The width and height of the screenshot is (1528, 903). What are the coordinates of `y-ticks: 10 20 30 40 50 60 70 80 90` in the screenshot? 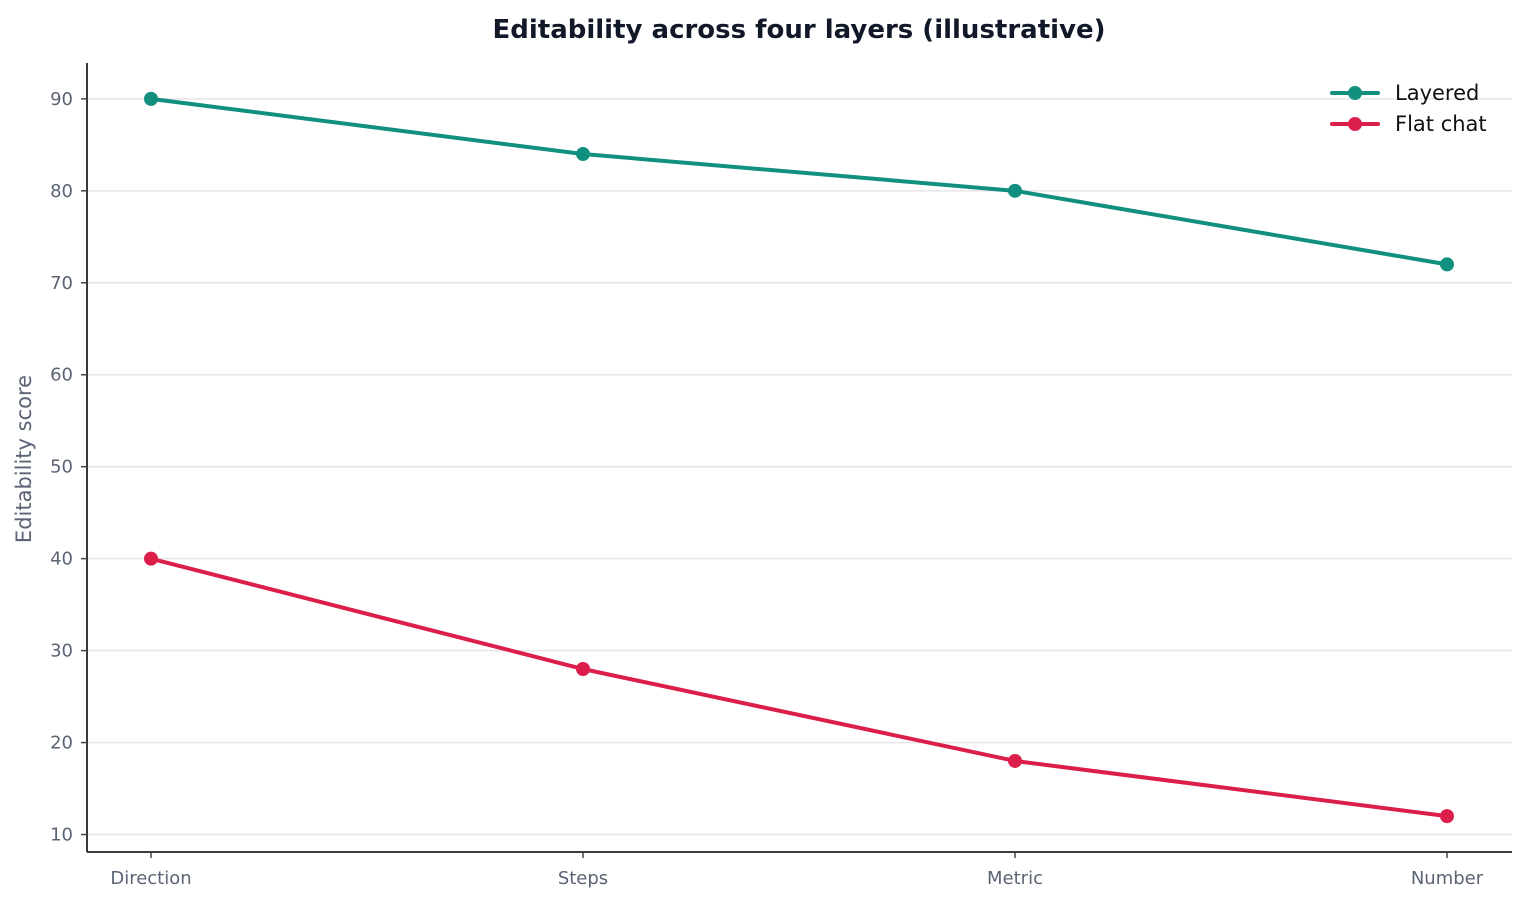 It's located at (68, 467).